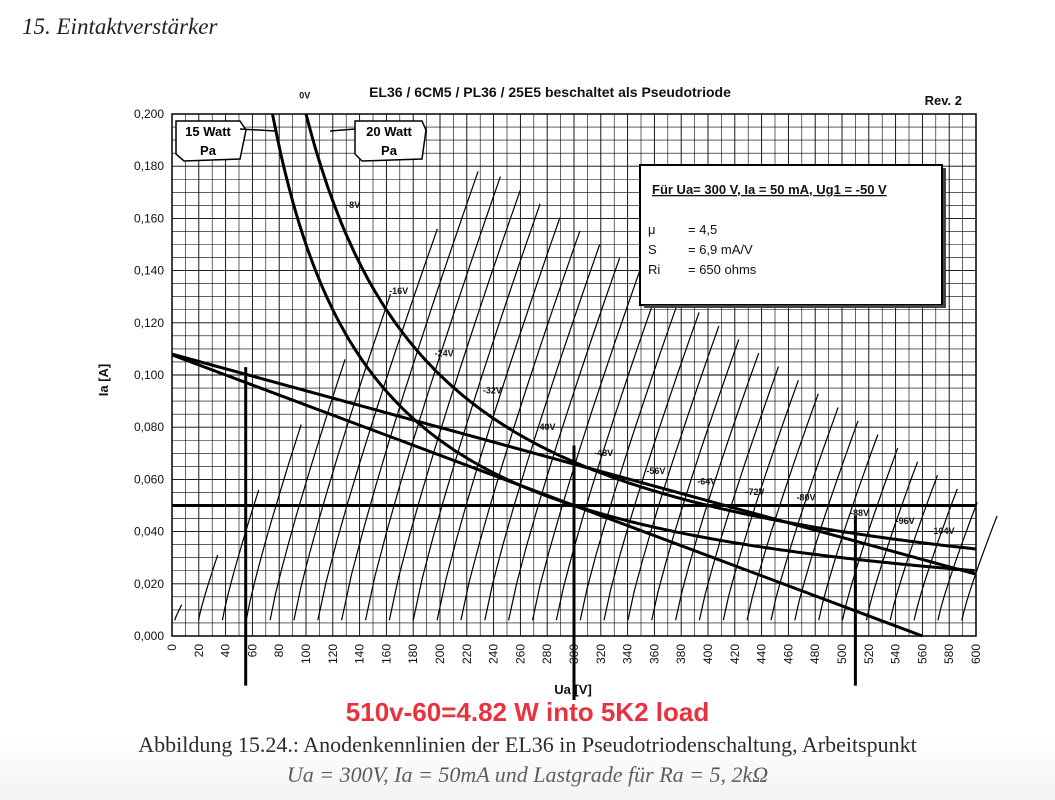  Describe the element at coordinates (494, 654) in the screenshot. I see `x-tick-label: 240` at that location.